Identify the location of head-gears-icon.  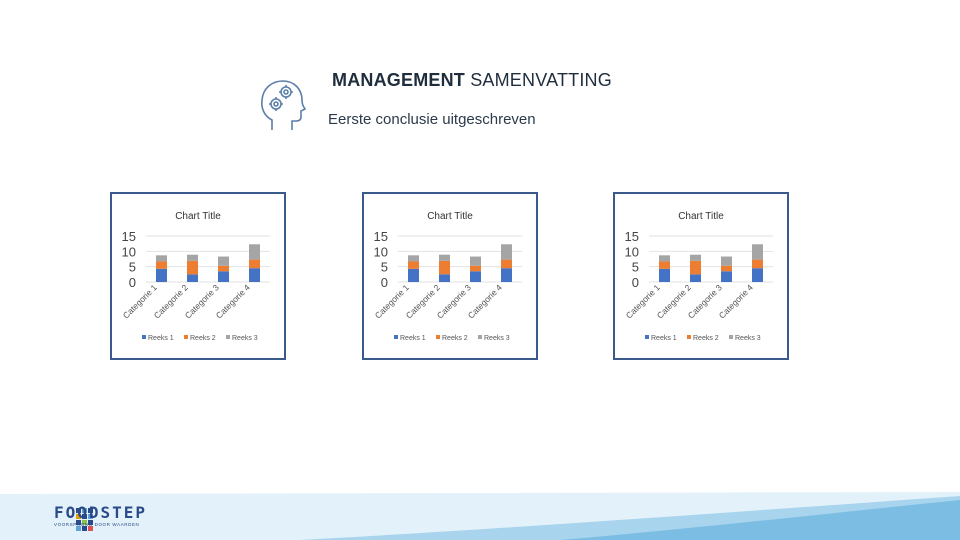
(283, 105).